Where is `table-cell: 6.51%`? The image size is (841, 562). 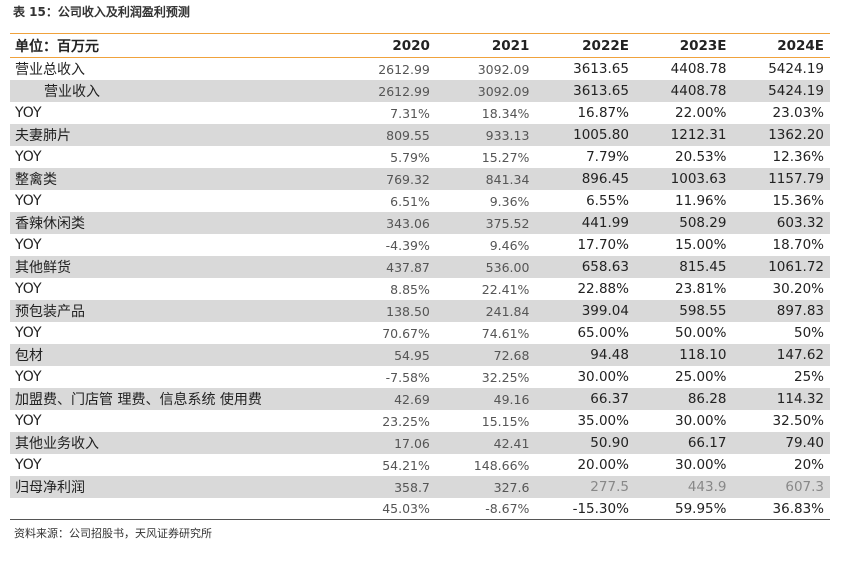
table-cell: 6.51% is located at coordinates (410, 201).